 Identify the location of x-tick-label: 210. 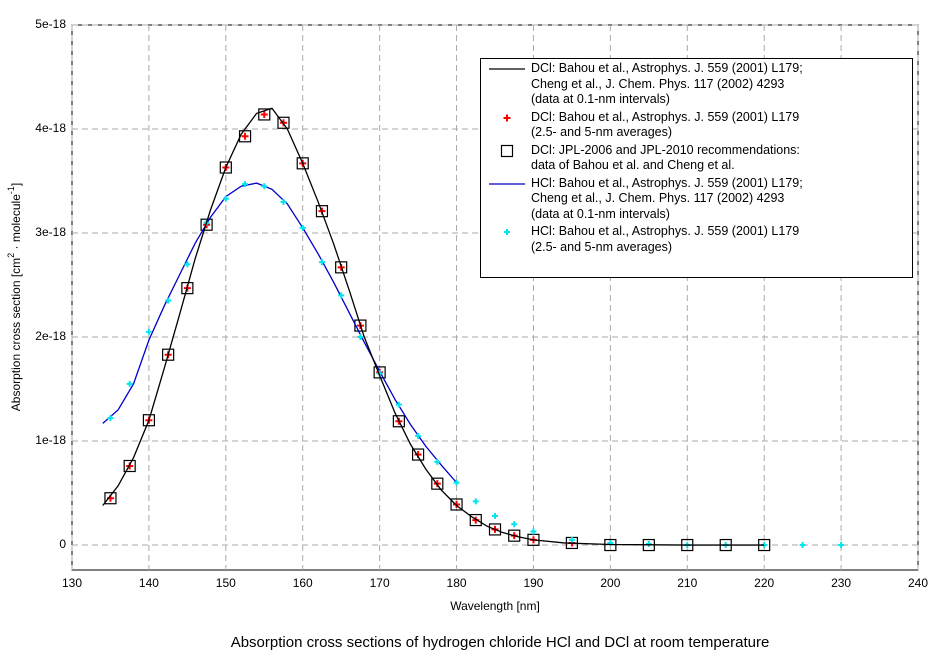
(687, 583).